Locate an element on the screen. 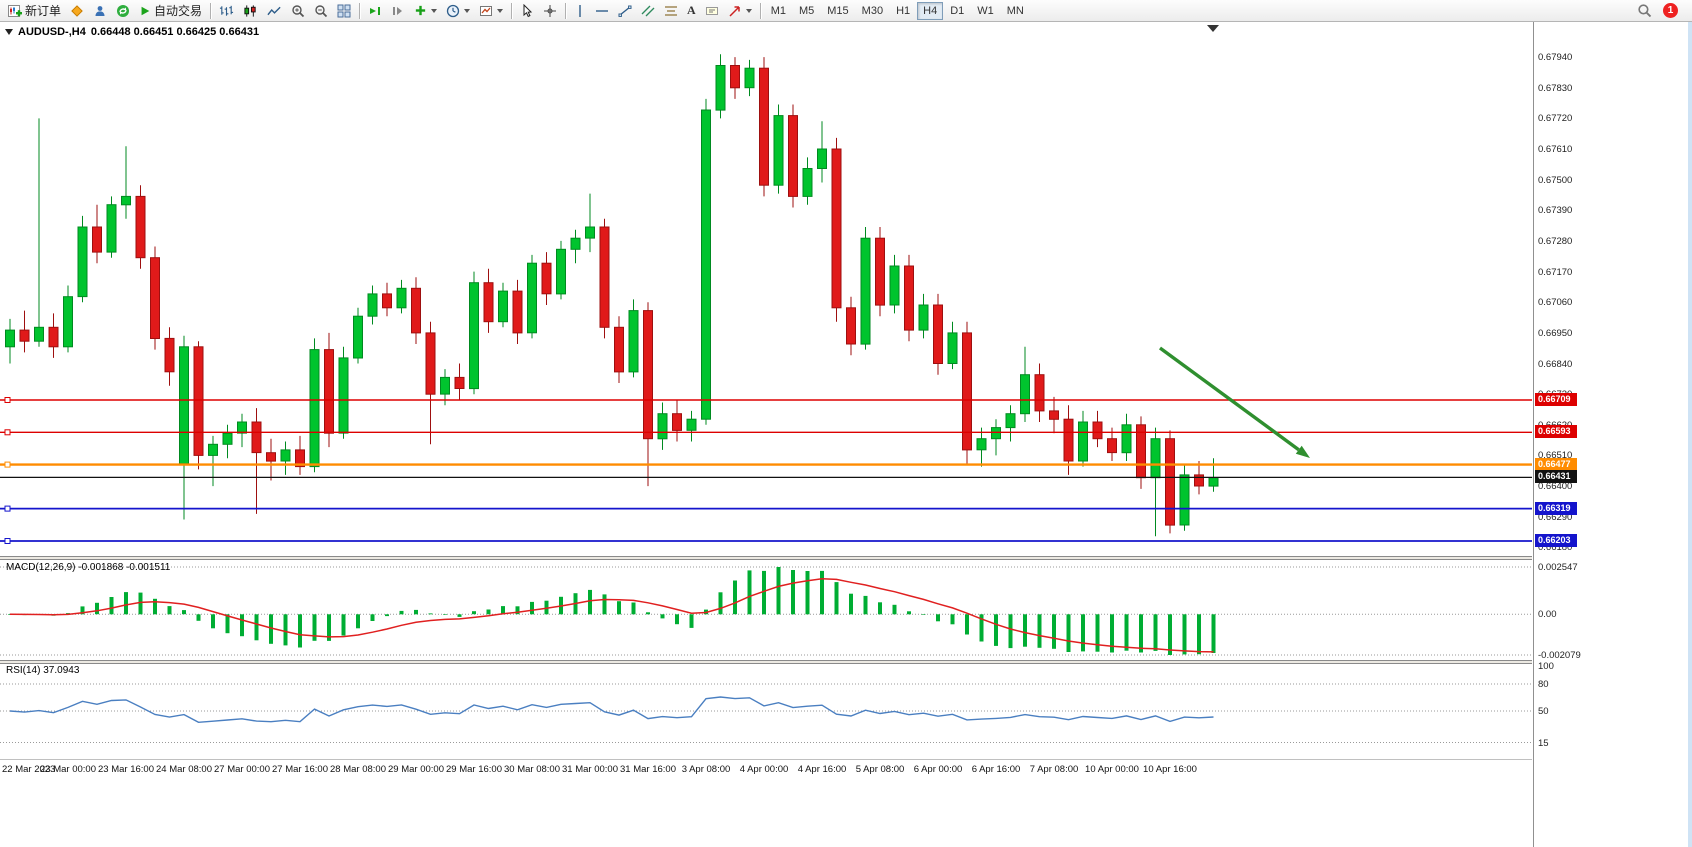 The width and height of the screenshot is (1692, 847). macd-indicator-label: MACD(12,26,9) -0.001868 -0.001511 is located at coordinates (88, 567).